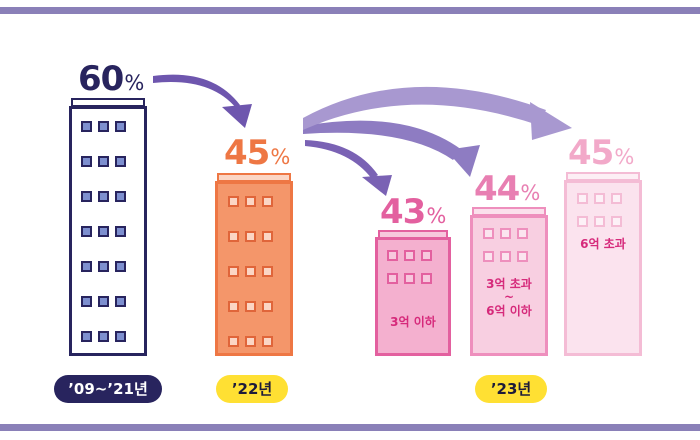  What do you see at coordinates (350, 10) in the screenshot?
I see `top-band` at bounding box center [350, 10].